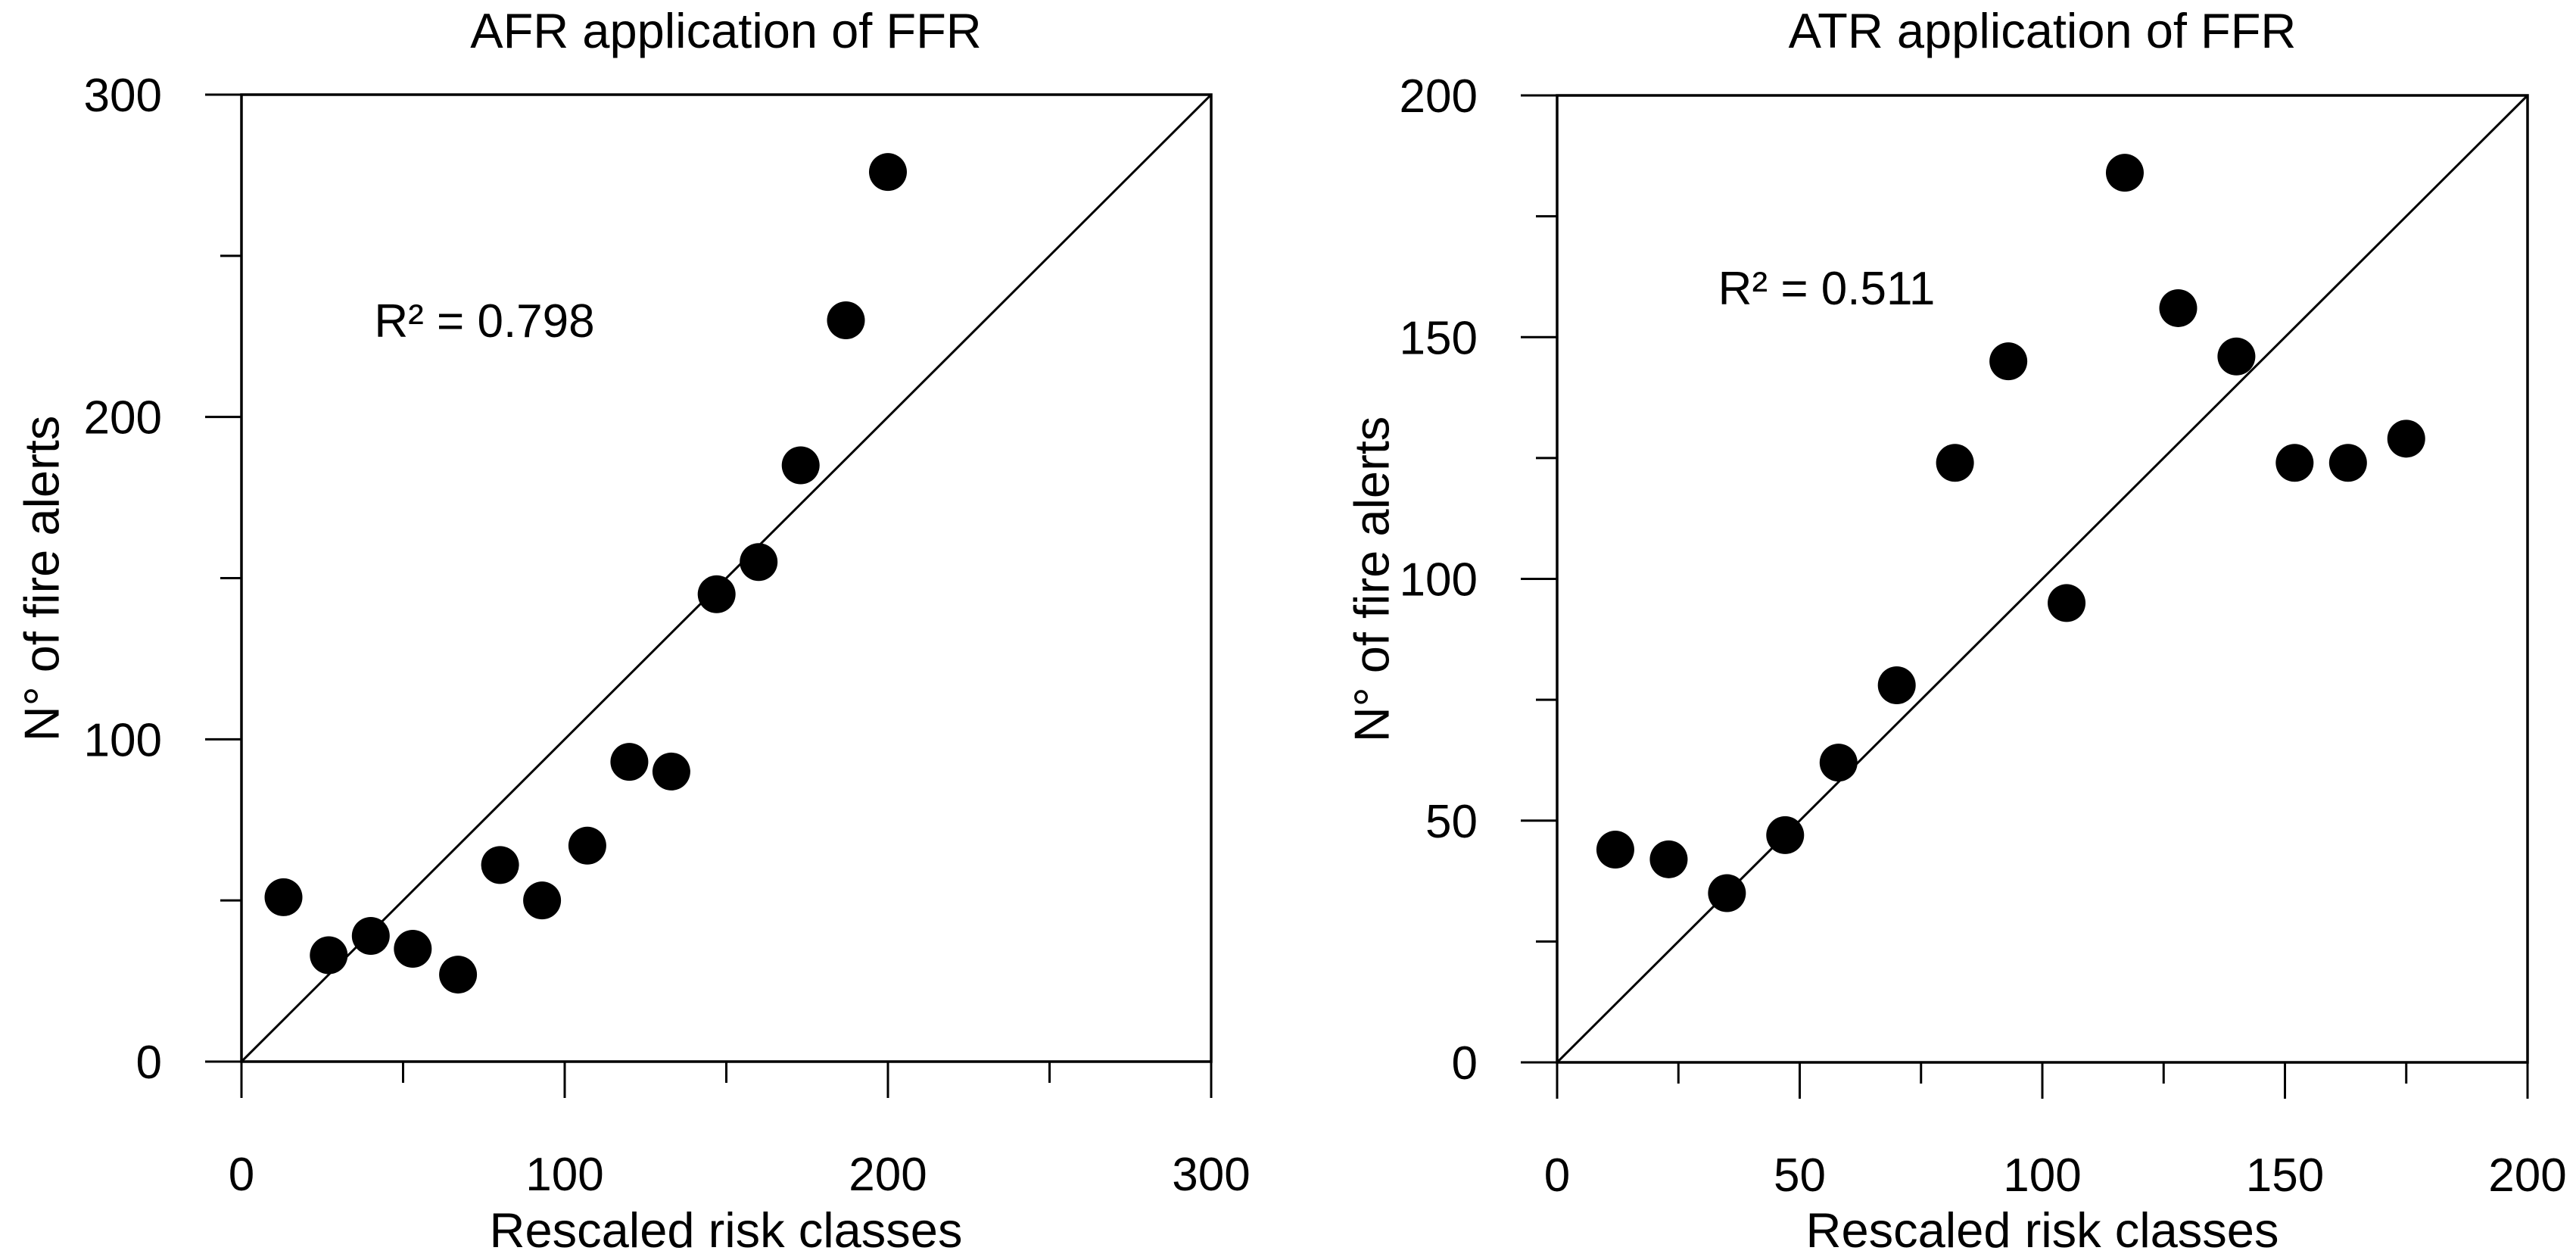 The image size is (2576, 1260). I want to click on y-axis-label-atr: N° of fire alerts, so click(1372, 579).